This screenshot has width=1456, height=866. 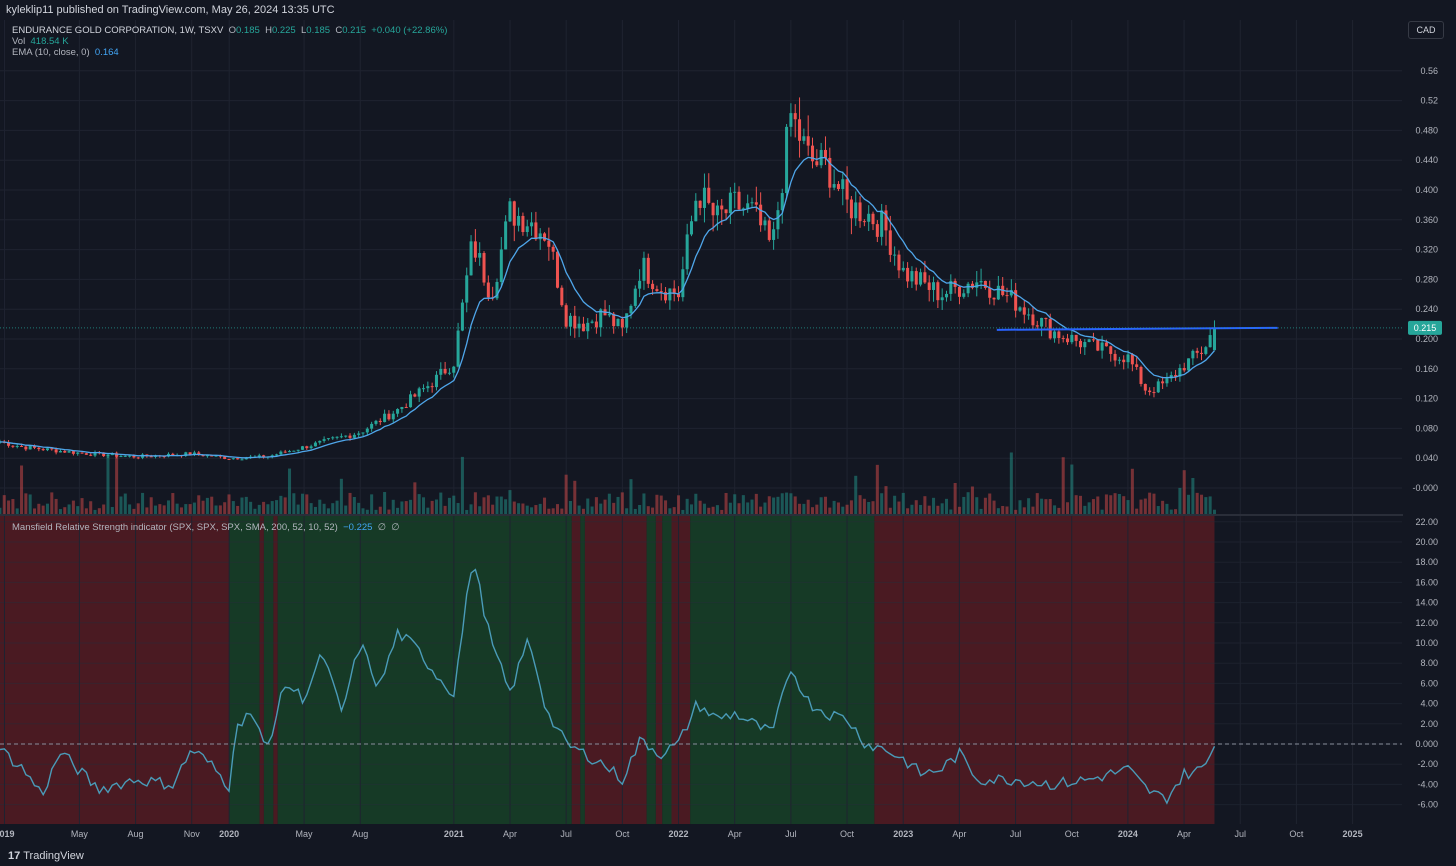 I want to click on price-tick-label-0: 0.56, so click(x=1429, y=71).